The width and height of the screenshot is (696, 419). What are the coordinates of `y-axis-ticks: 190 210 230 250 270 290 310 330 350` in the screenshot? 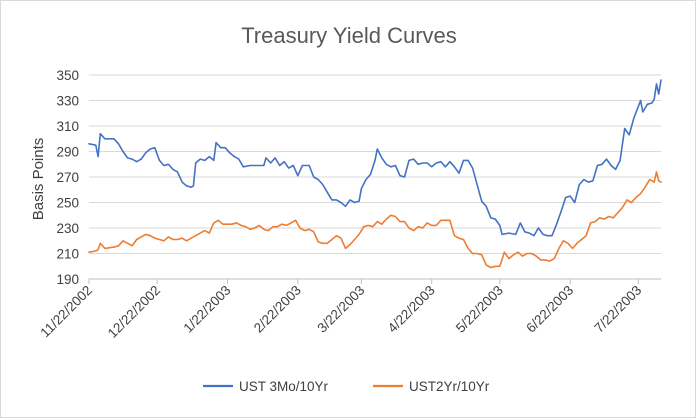 It's located at (67, 177).